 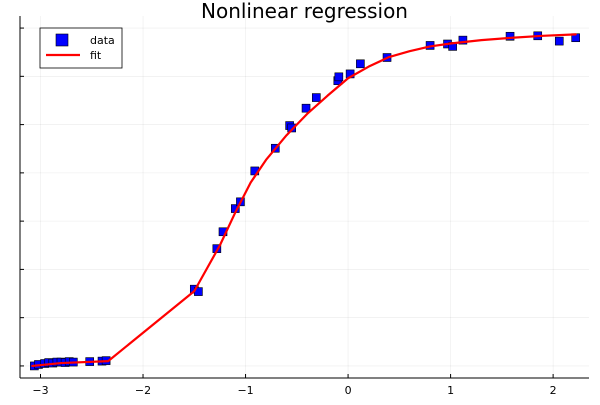 I want to click on legend-label-fit: fit, so click(x=96, y=55).